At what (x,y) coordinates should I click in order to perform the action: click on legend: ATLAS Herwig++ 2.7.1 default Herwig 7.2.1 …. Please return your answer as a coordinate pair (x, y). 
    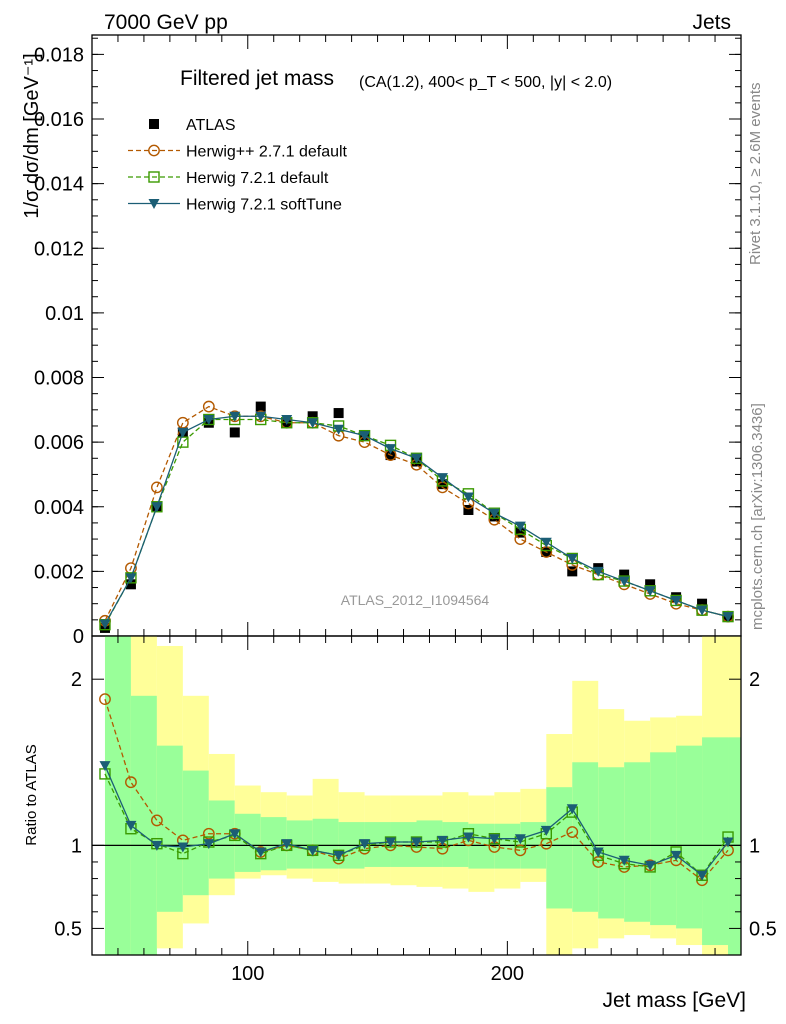
    Looking at the image, I should click on (238, 165).